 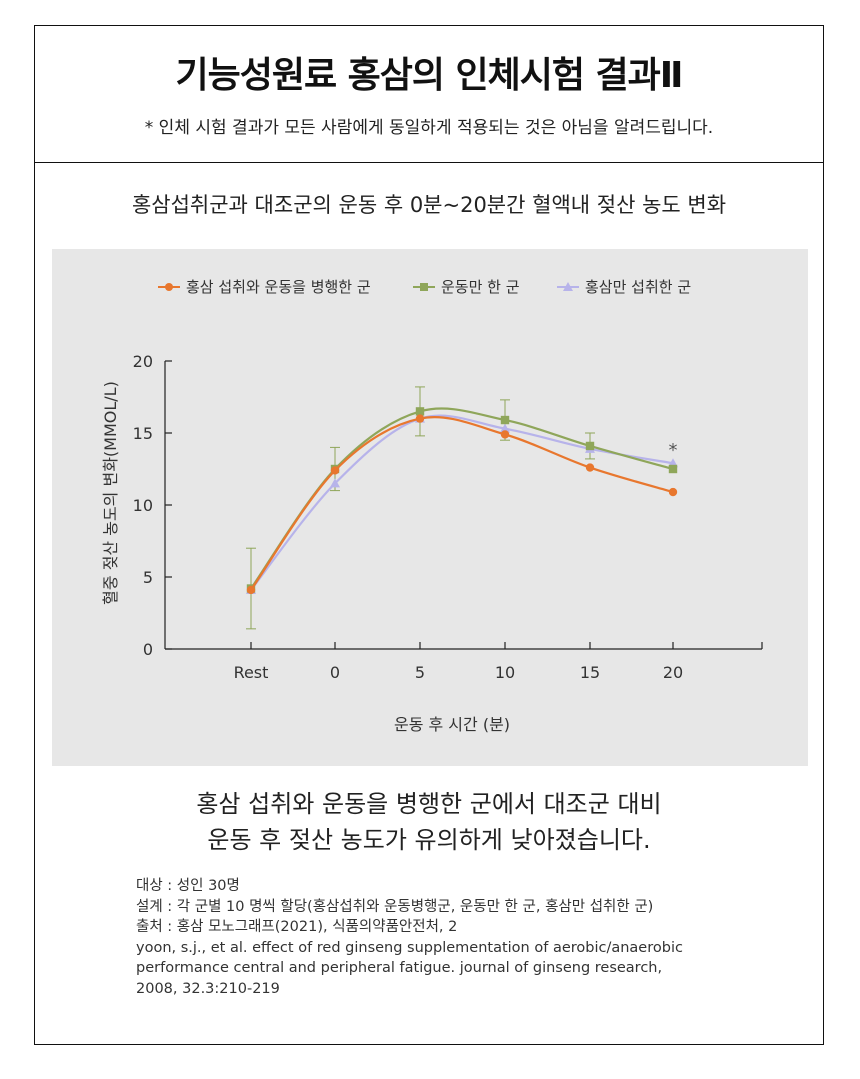 What do you see at coordinates (480, 287) in the screenshot?
I see `legend-label: 운동만 한 군` at bounding box center [480, 287].